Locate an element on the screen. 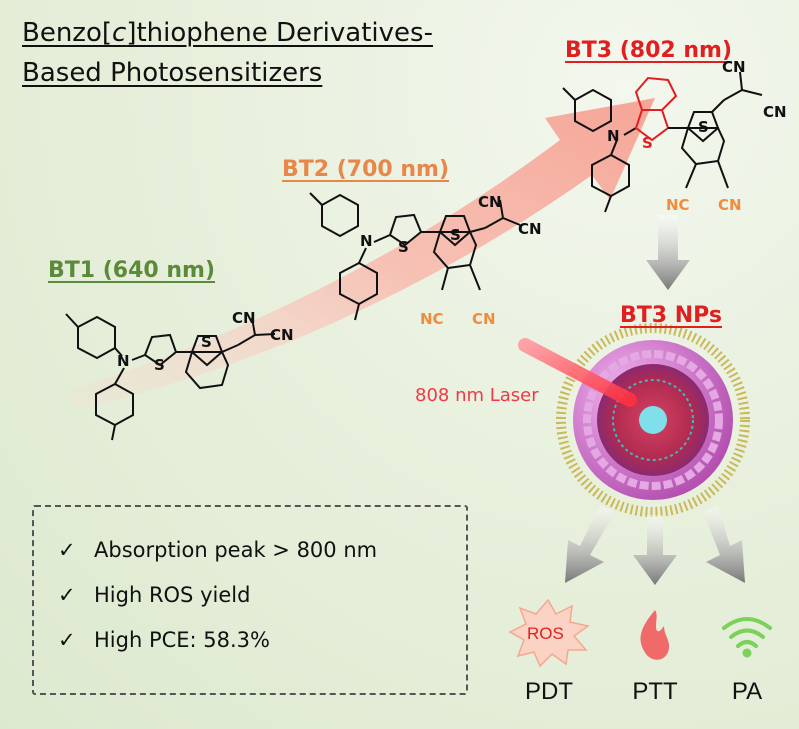  feature-item-pce: ✓ High PCE: 58.3% is located at coordinates (164, 640).